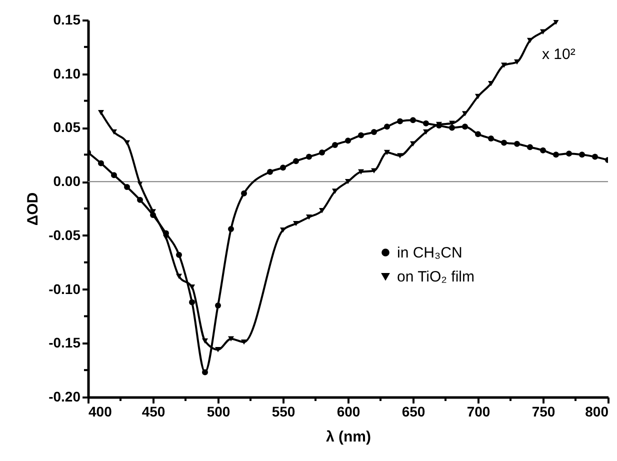 Image resolution: width=617 pixels, height=461 pixels. Describe the element at coordinates (559, 54) in the screenshot. I see `annotation: x 10²` at that location.